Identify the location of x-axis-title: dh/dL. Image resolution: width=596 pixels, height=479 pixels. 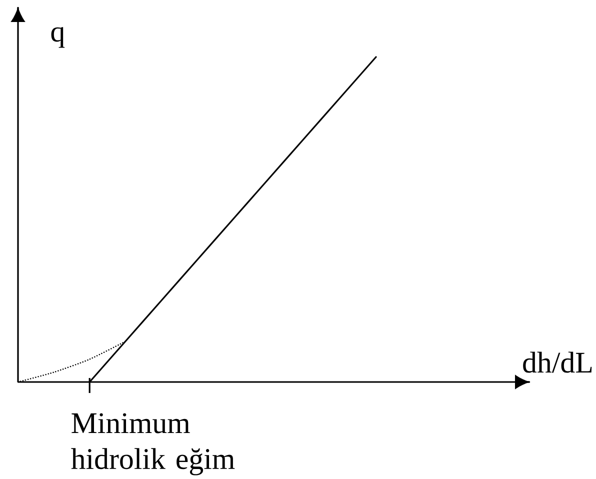
(557, 362).